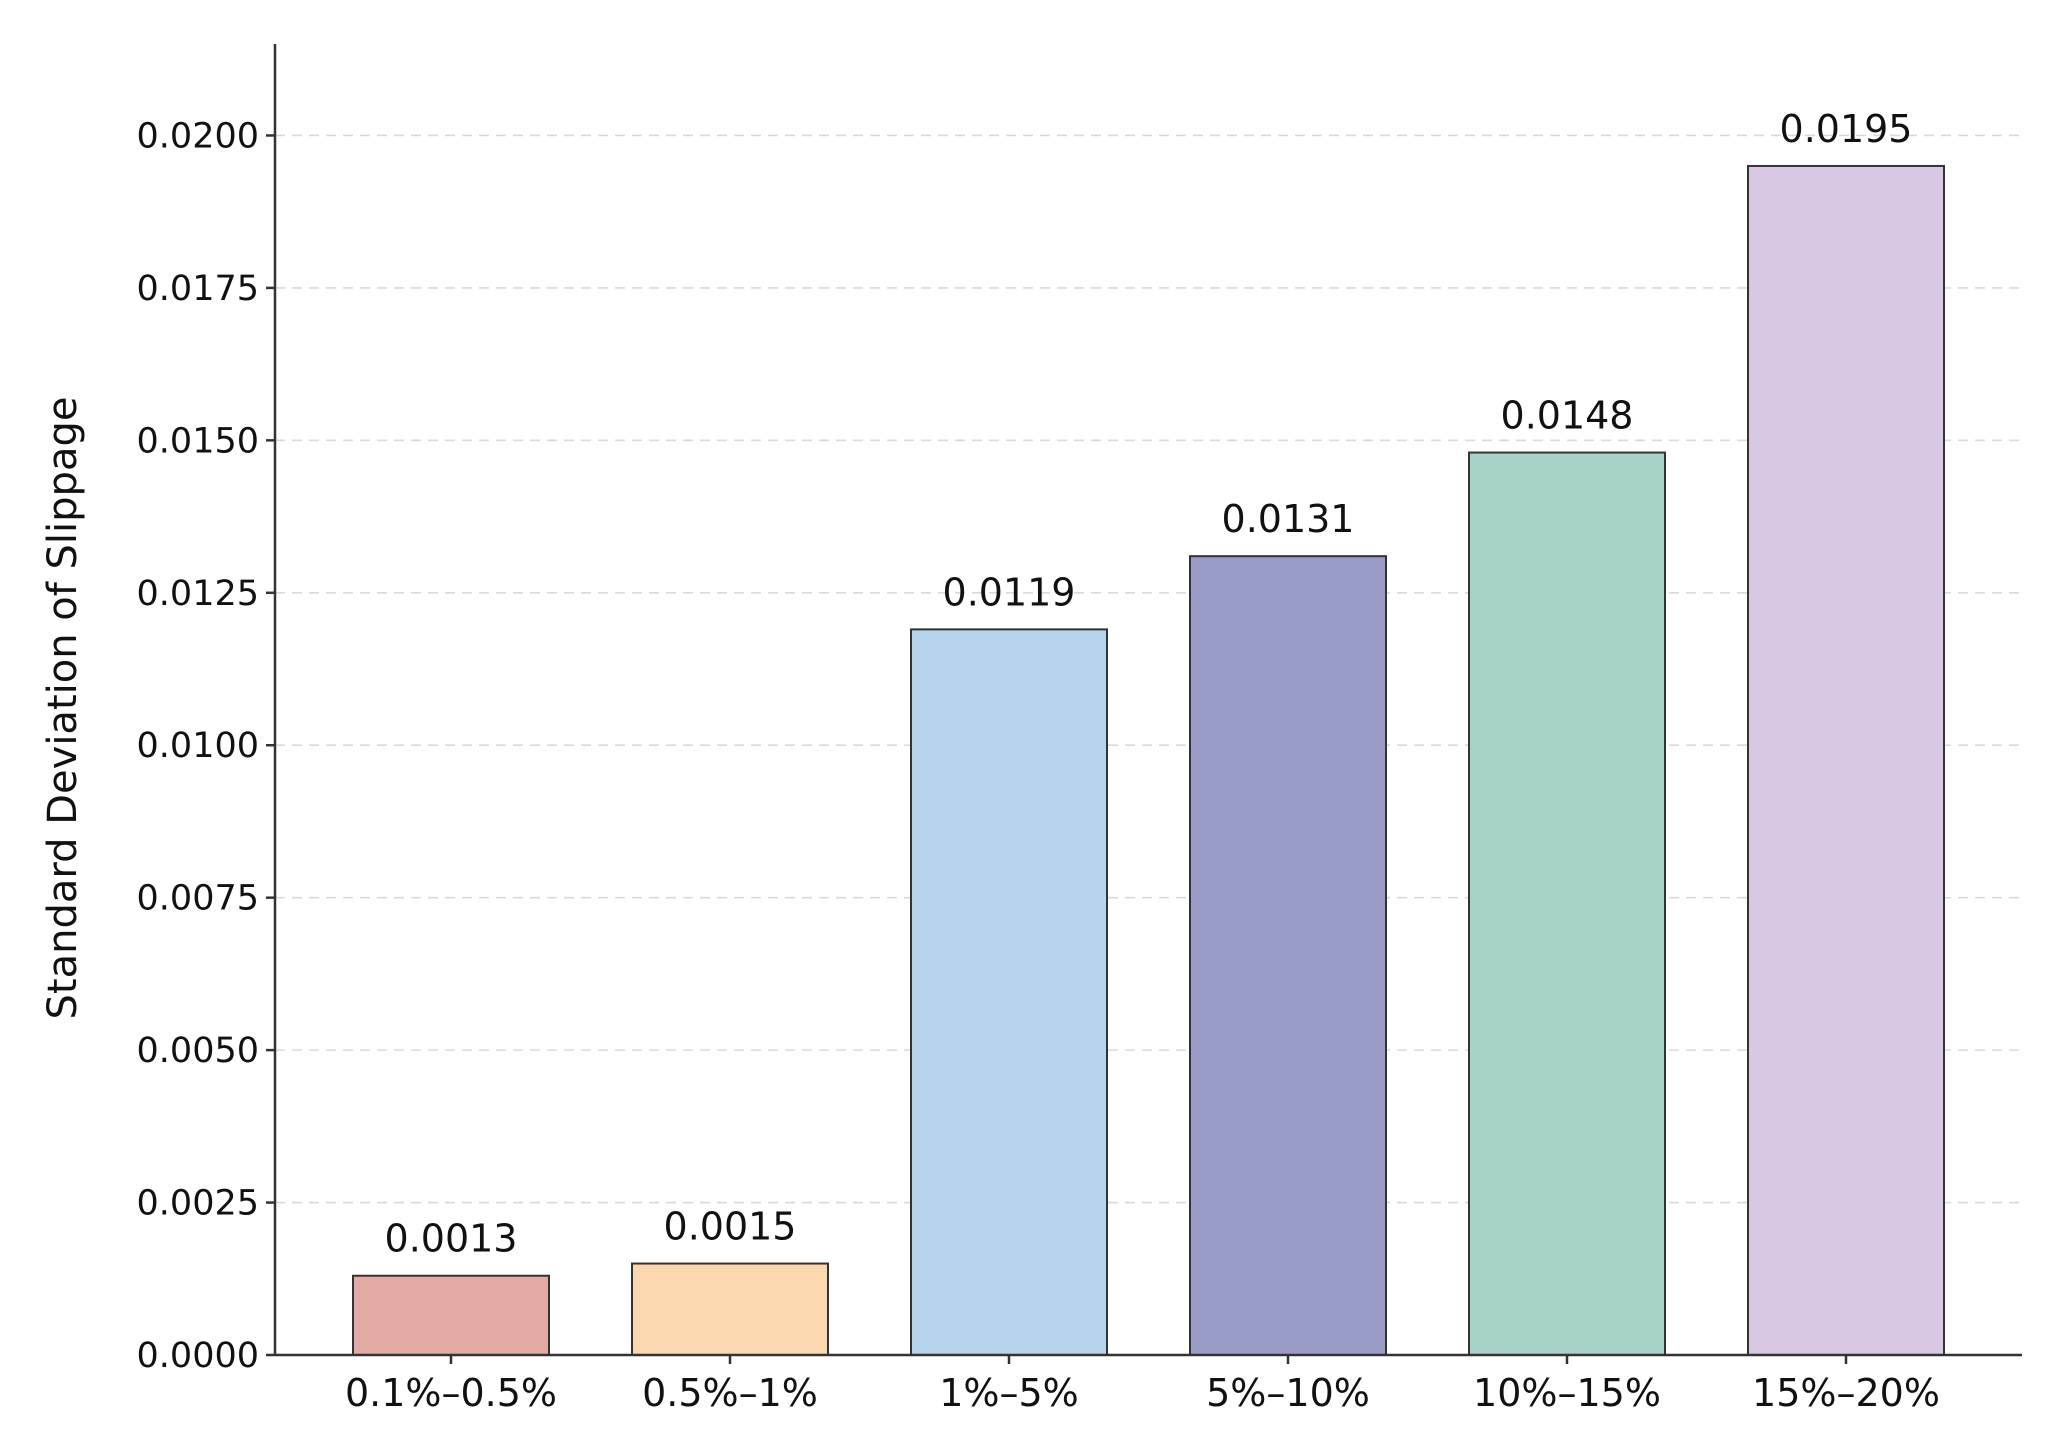 This screenshot has height=1441, width=2060. I want to click on y-tick-label: 0.0125, so click(198, 594).